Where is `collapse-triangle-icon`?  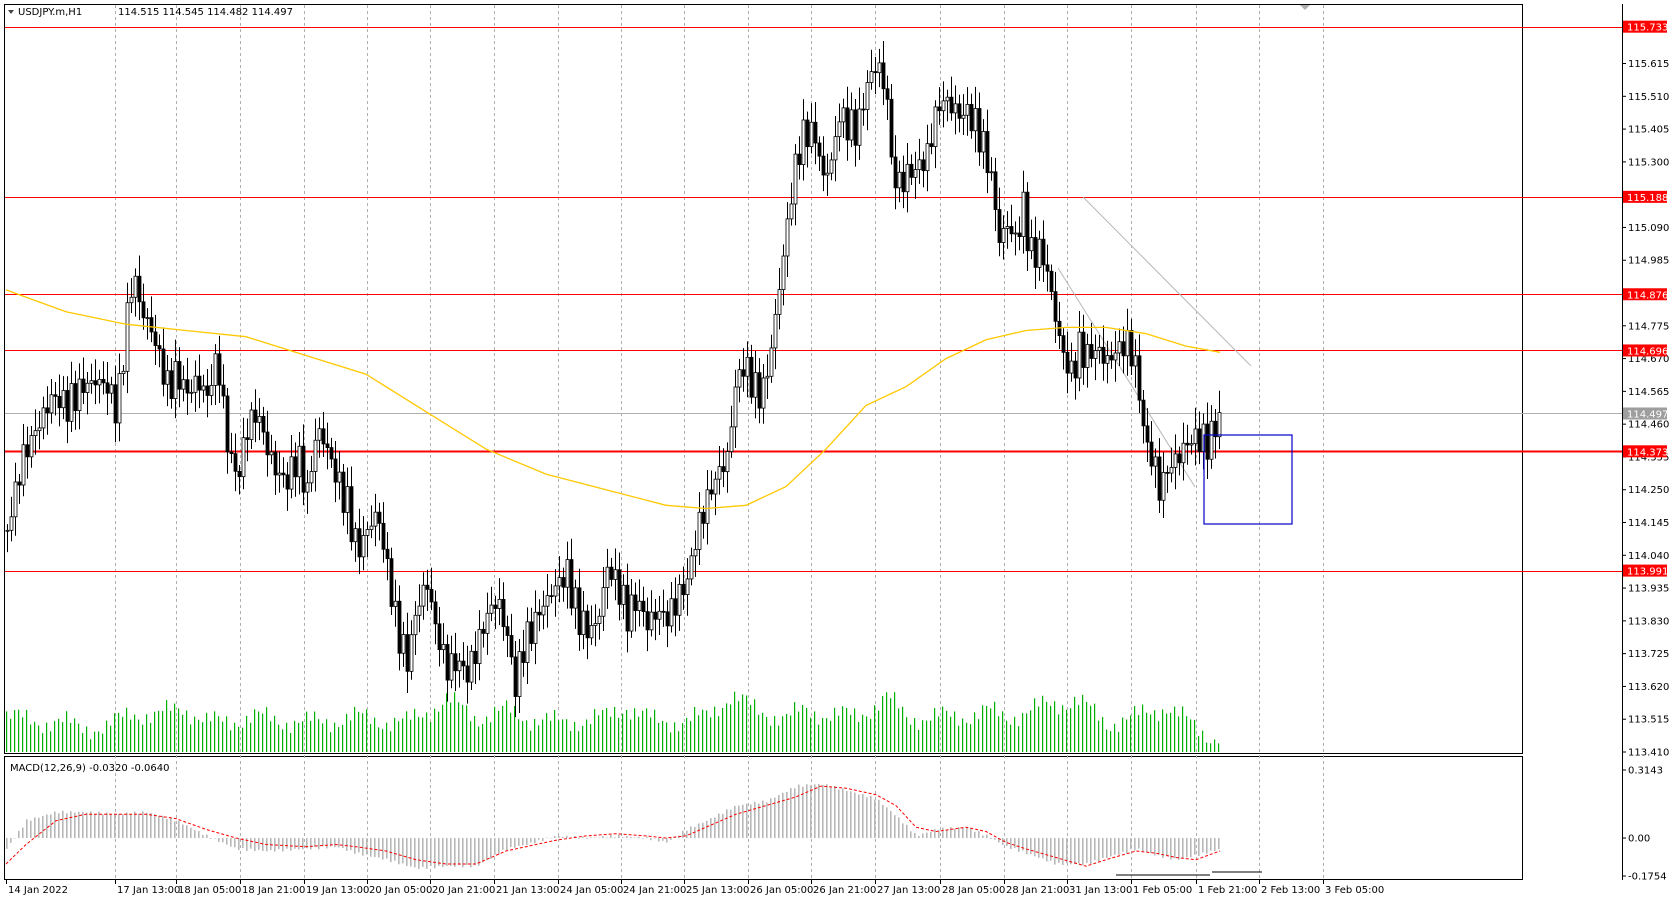 collapse-triangle-icon is located at coordinates (11, 12).